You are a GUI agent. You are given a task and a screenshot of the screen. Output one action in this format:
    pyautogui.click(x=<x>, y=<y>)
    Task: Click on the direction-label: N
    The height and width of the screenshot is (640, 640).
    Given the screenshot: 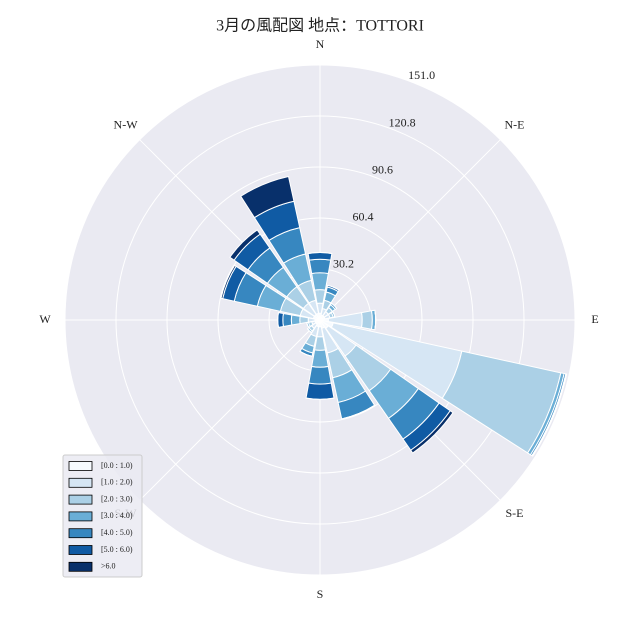 What is the action you would take?
    pyautogui.click(x=320, y=44)
    